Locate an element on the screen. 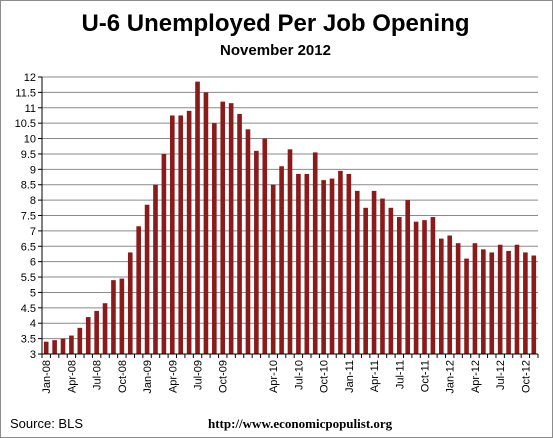 The height and width of the screenshot is (438, 553). x-tick-label: Jan-12 is located at coordinates (451, 377).